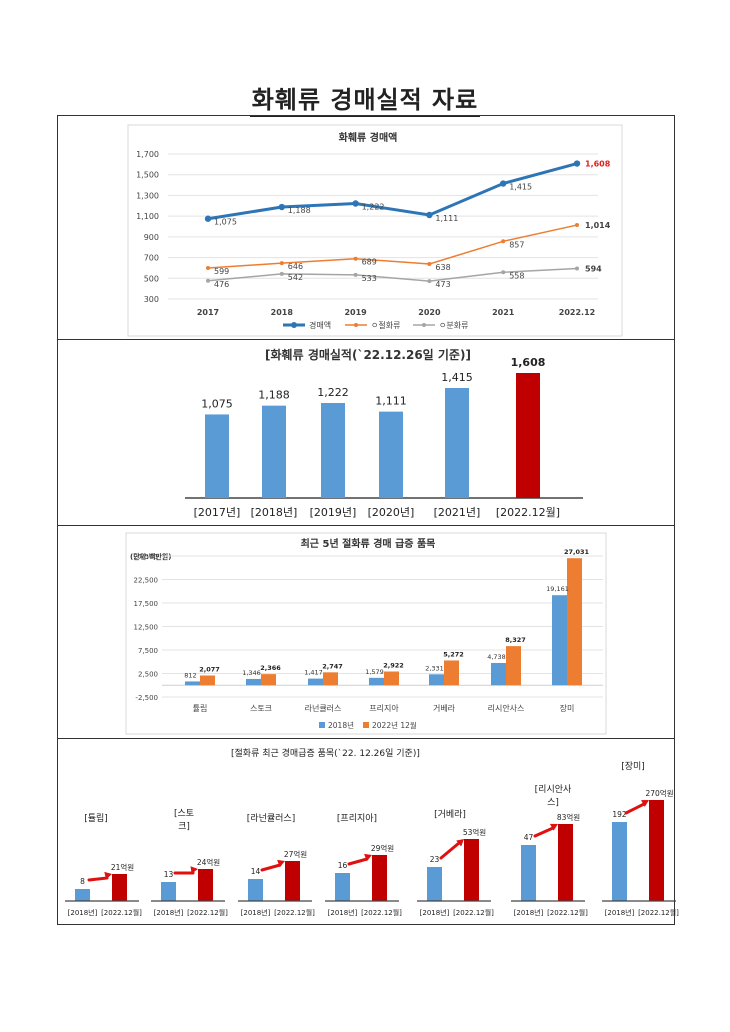 This screenshot has width=730, height=1032. I want to click on legend-label: 2018년, so click(341, 725).